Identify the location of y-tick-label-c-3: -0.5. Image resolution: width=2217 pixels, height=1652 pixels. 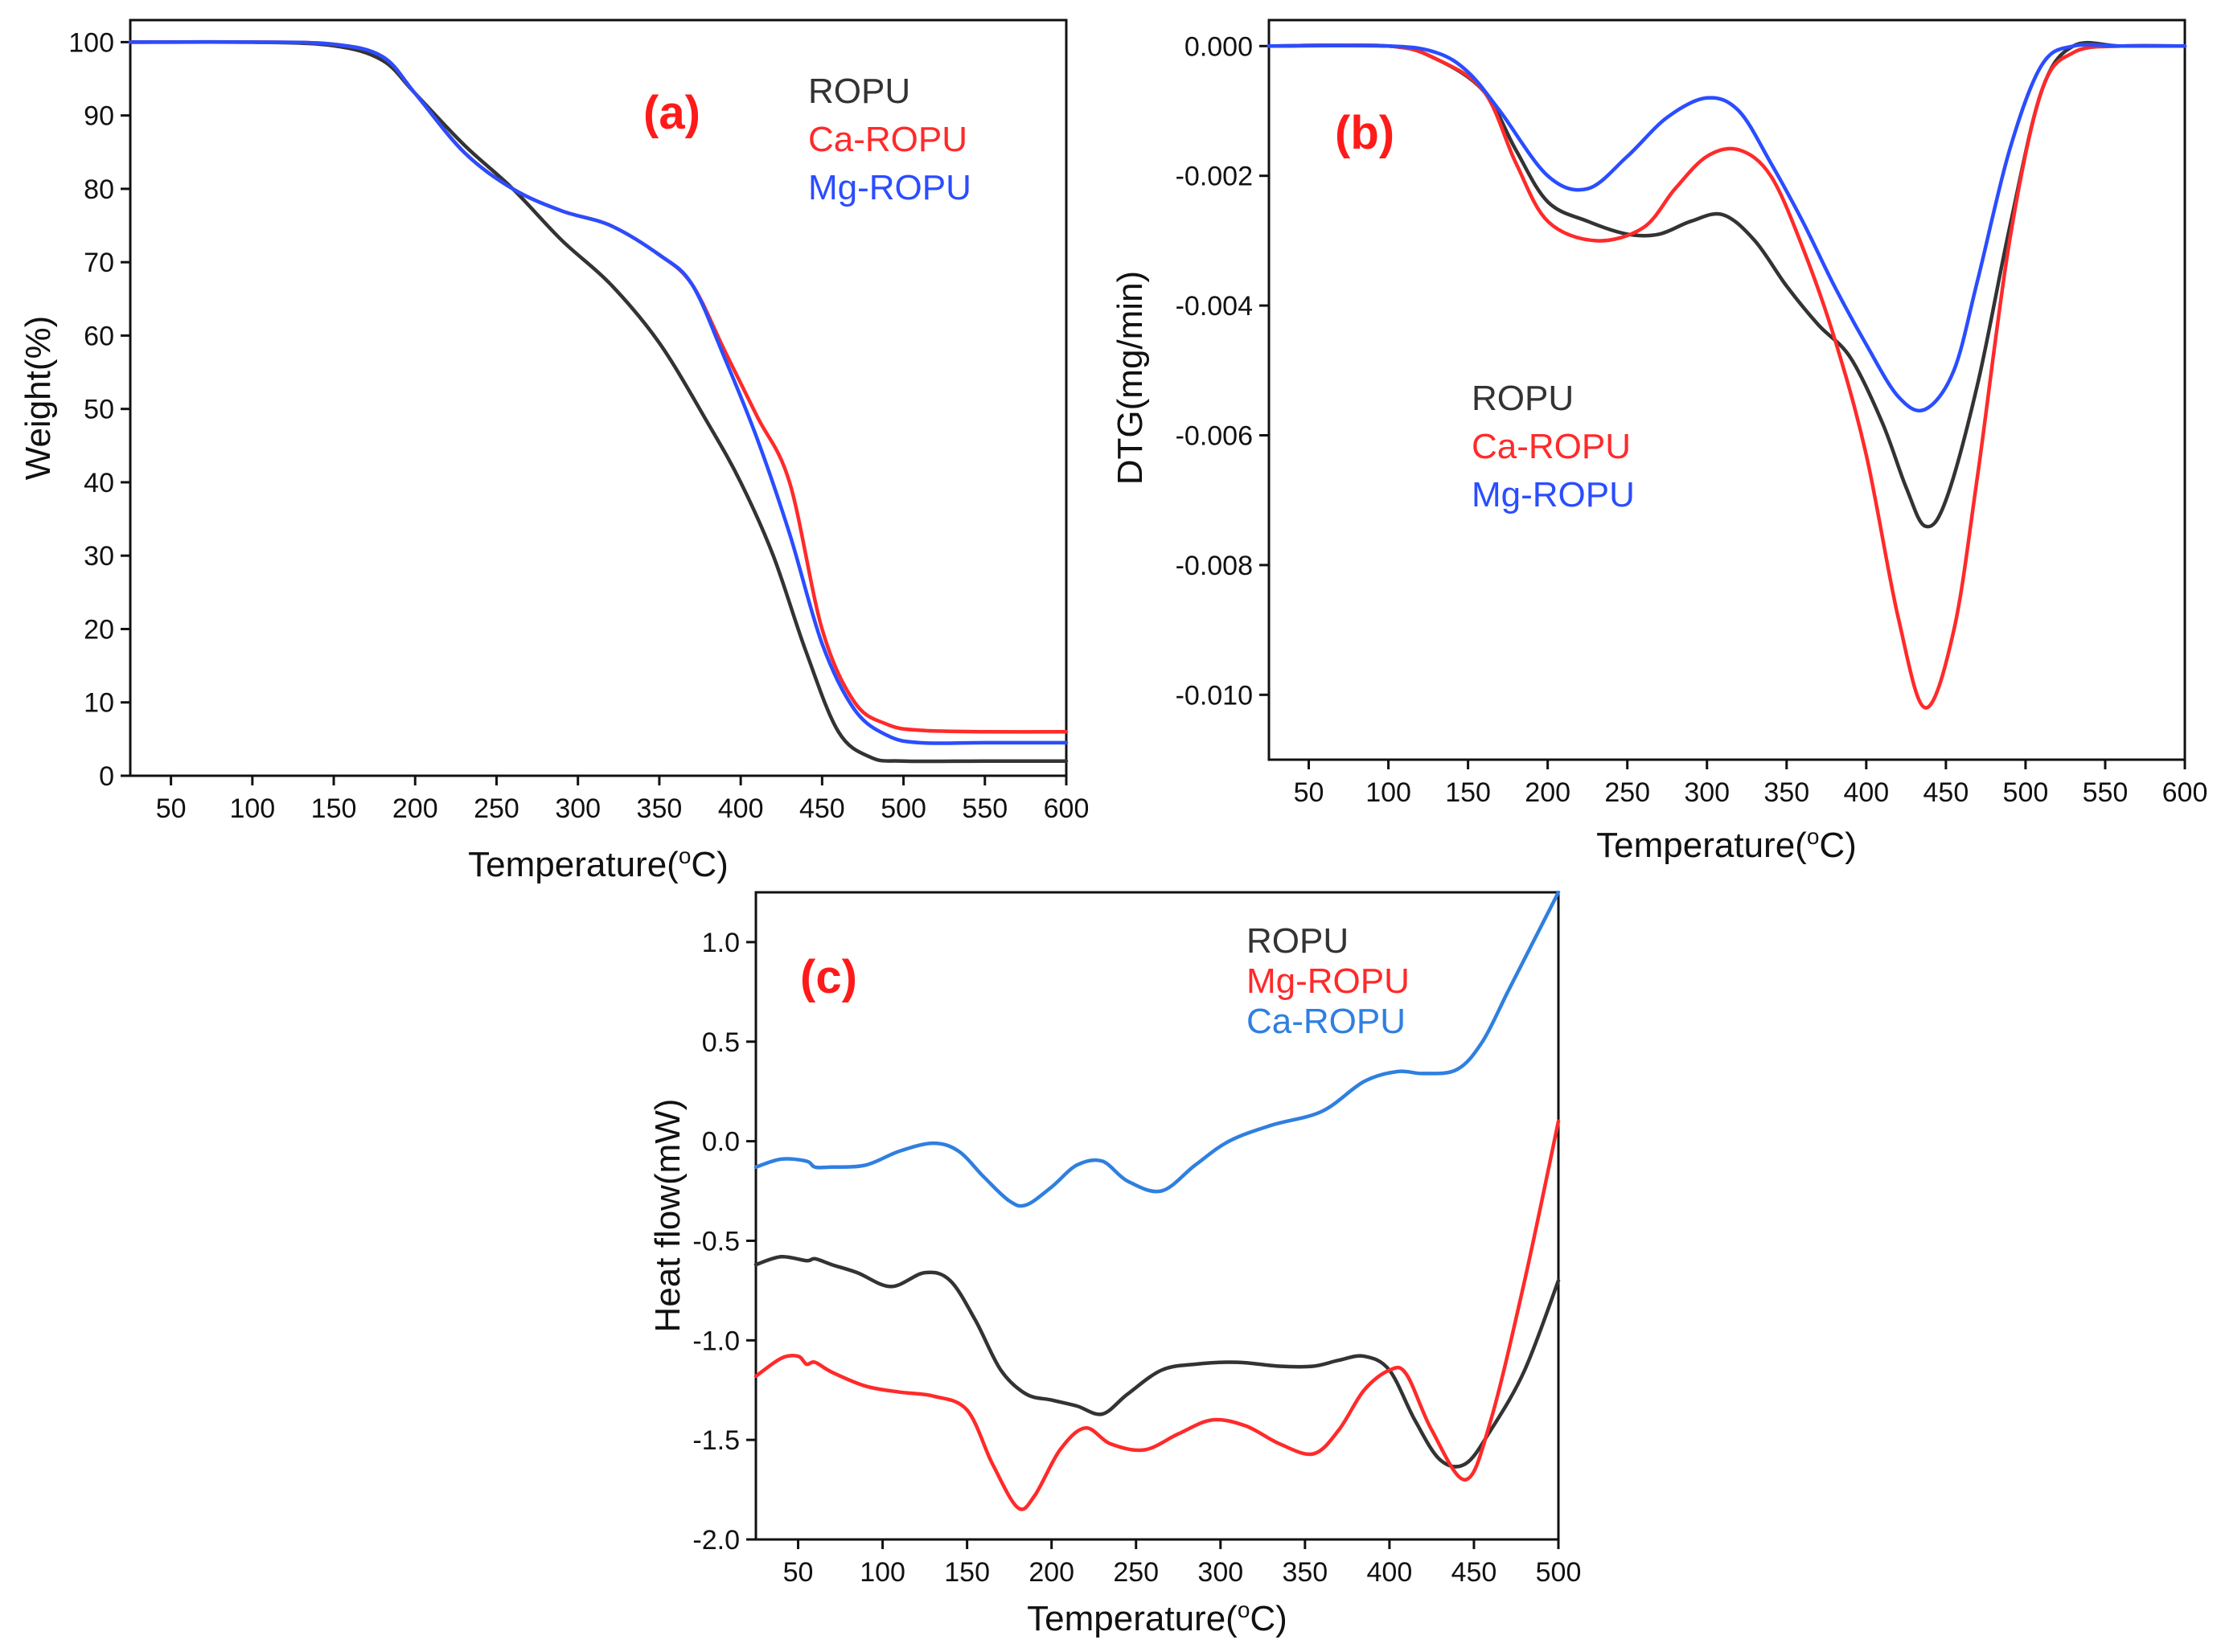
(716, 1241).